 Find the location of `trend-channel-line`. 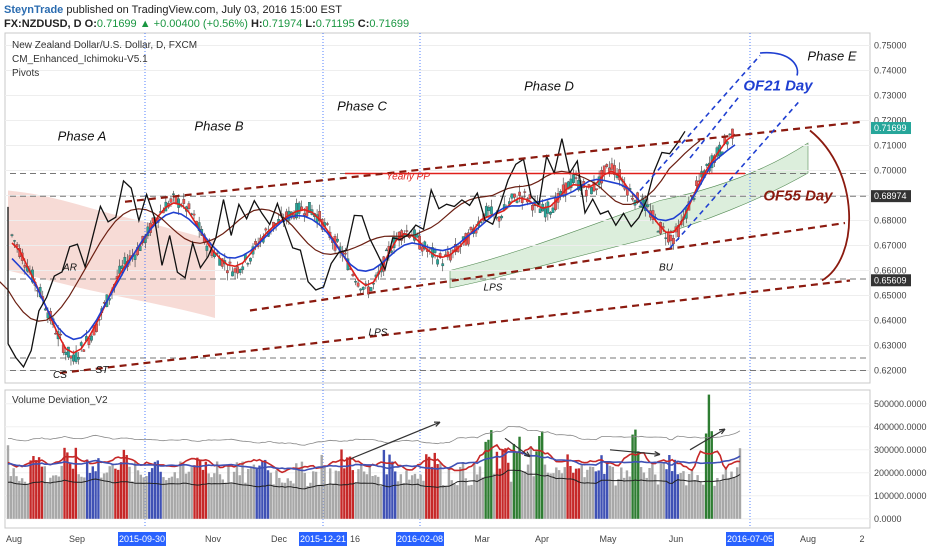

trend-channel-line is located at coordinates (493, 161).